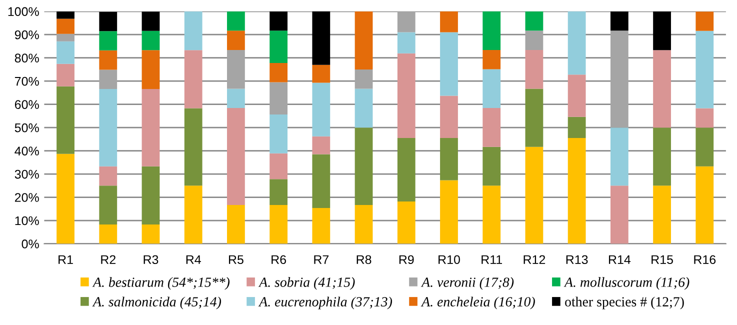 This screenshot has height=325, width=737. Describe the element at coordinates (449, 259) in the screenshot. I see `x-tick-label: R10` at that location.